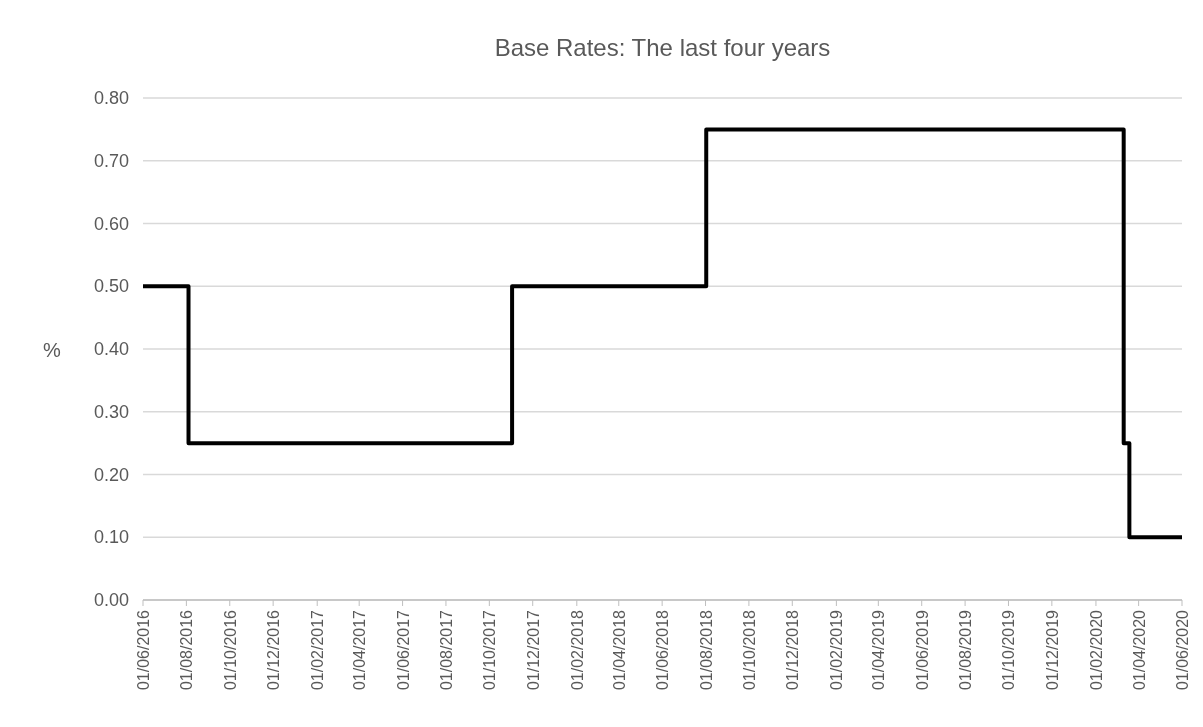  I want to click on y-tick-label: 0.20, so click(111, 474).